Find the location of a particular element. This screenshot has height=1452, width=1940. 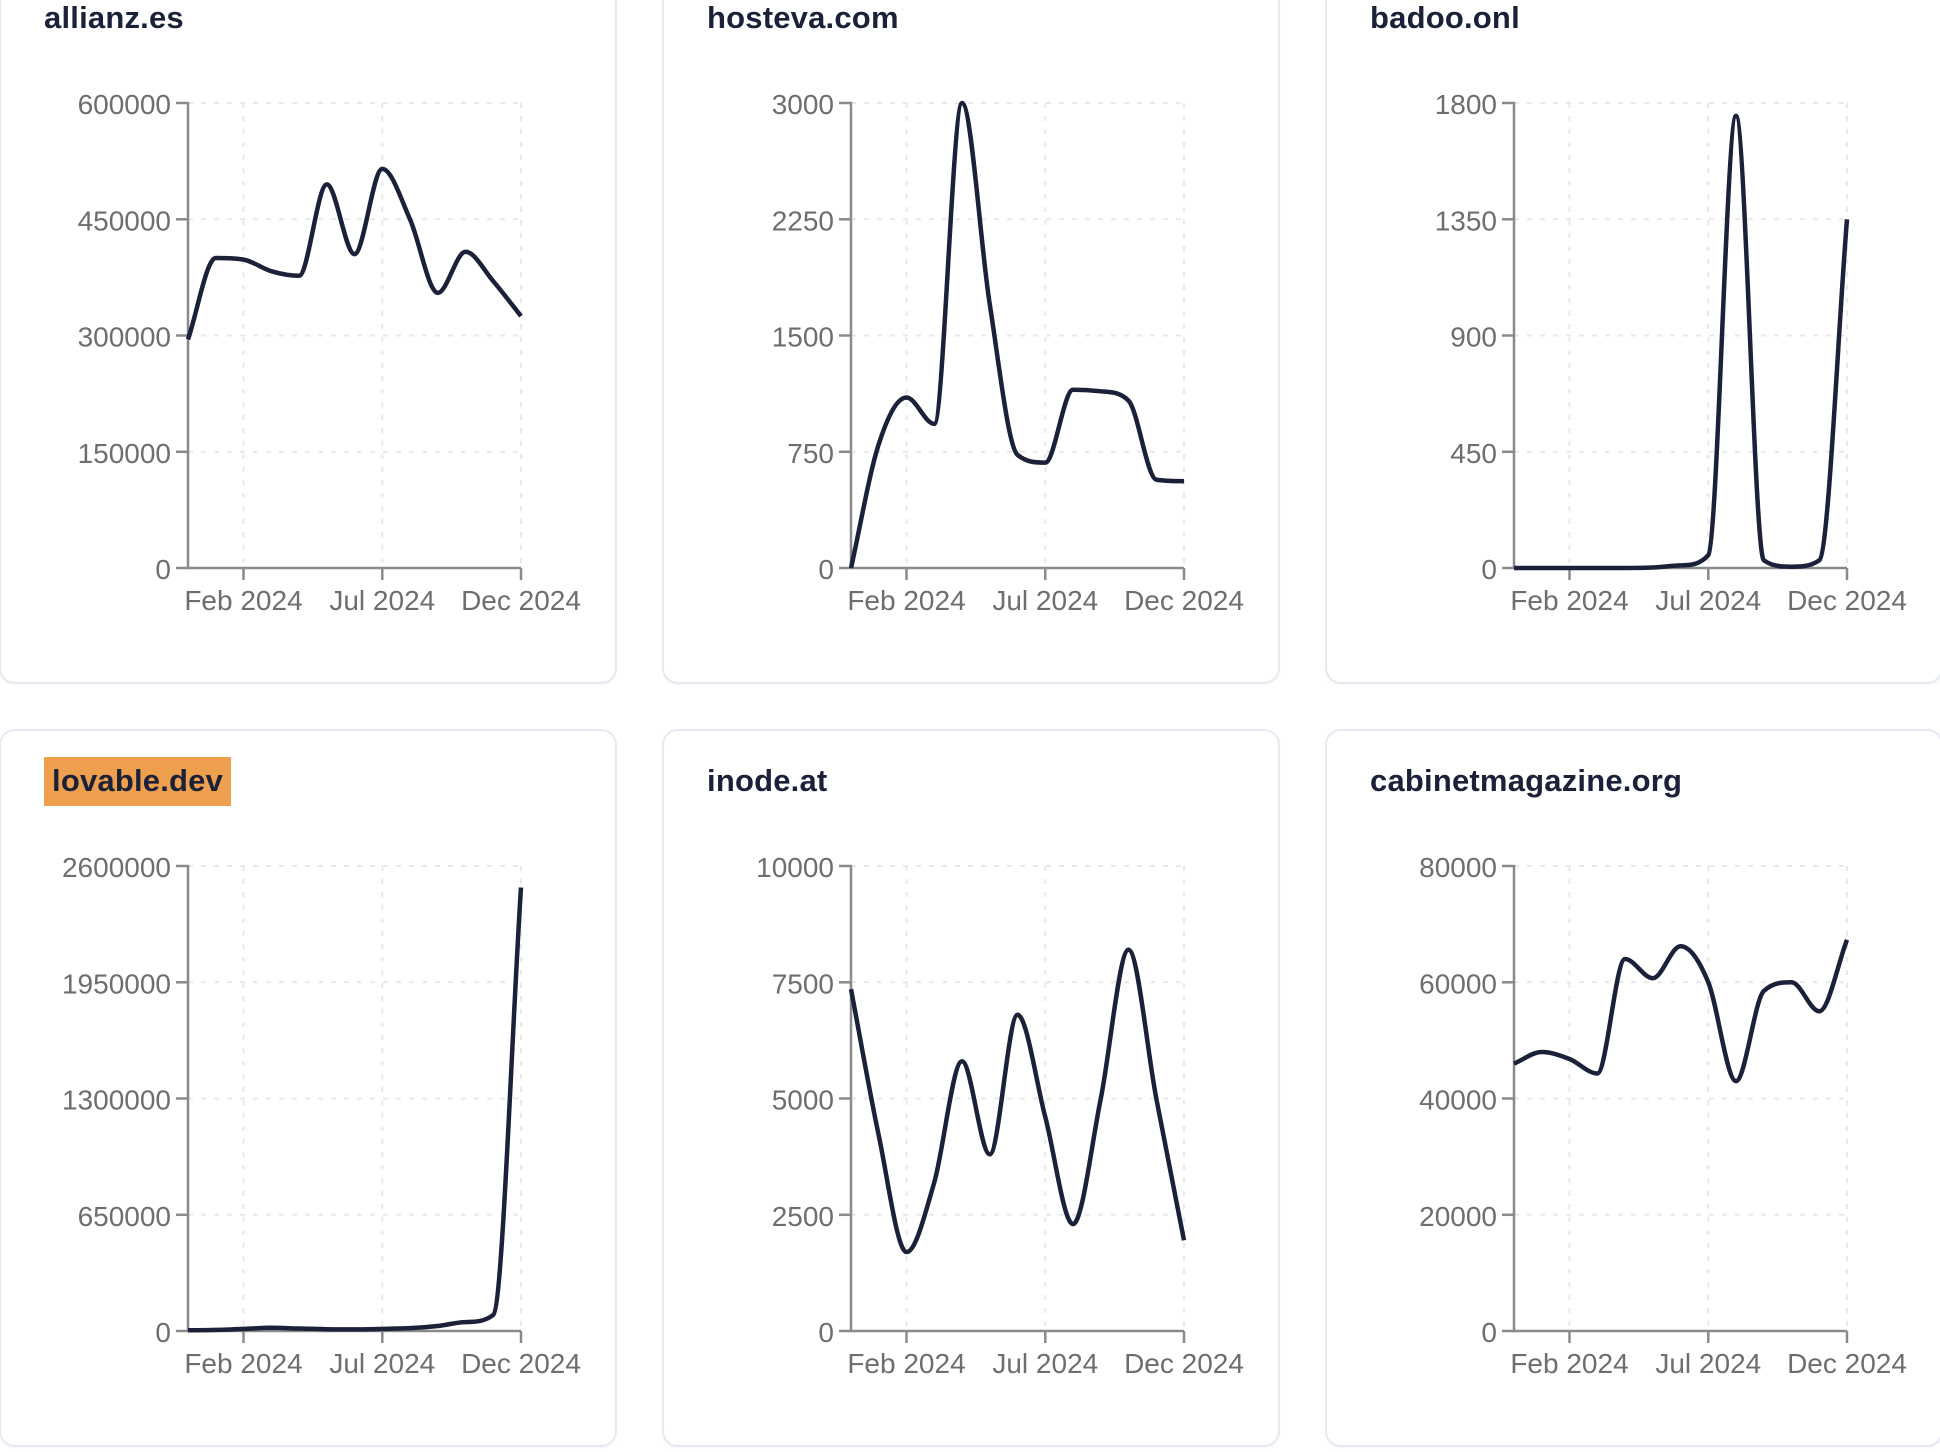

domain-label: badoo.onl is located at coordinates (1445, 17).